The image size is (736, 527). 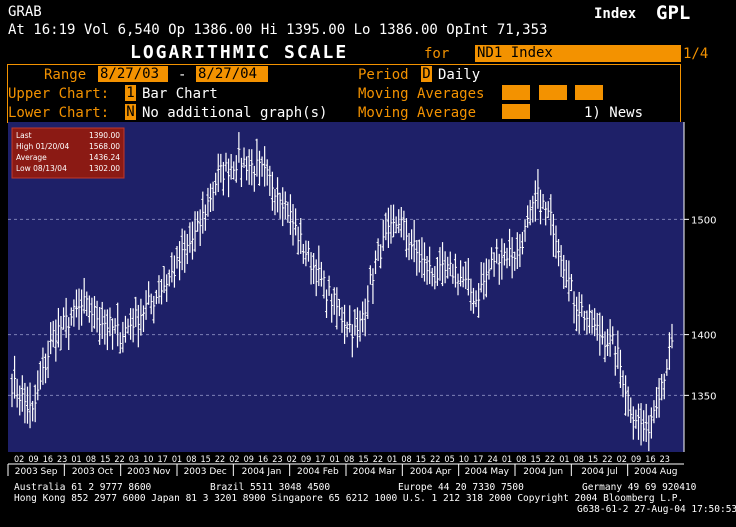 I want to click on ma1-field, so click(x=516, y=92).